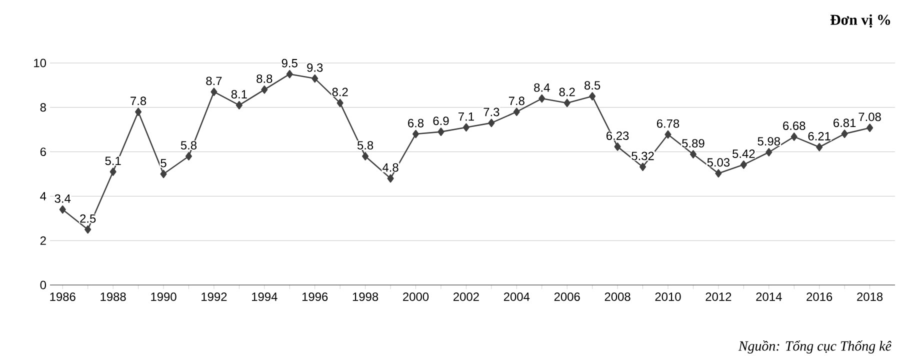 The width and height of the screenshot is (910, 361). I want to click on x-tick-label: 2004, so click(517, 296).